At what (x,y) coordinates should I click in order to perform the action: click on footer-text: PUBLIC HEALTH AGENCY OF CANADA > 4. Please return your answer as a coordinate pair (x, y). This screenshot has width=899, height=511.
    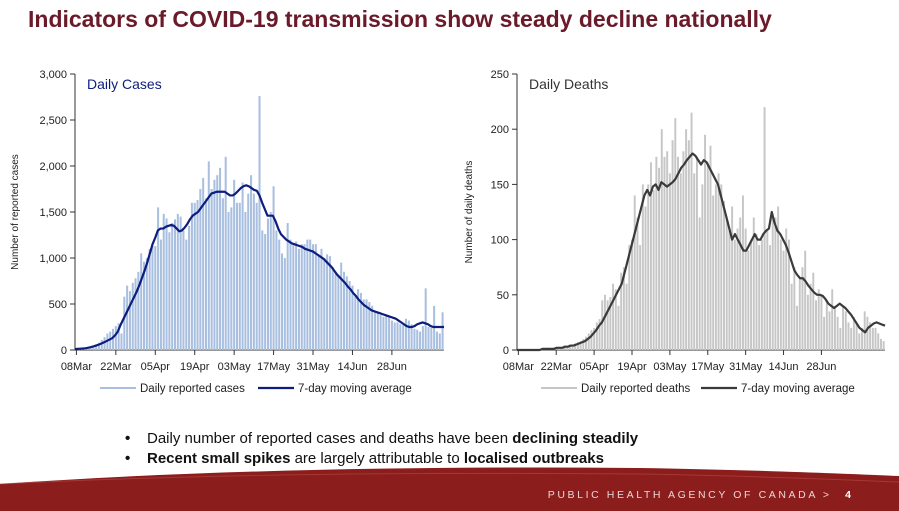
    Looking at the image, I should click on (699, 495).